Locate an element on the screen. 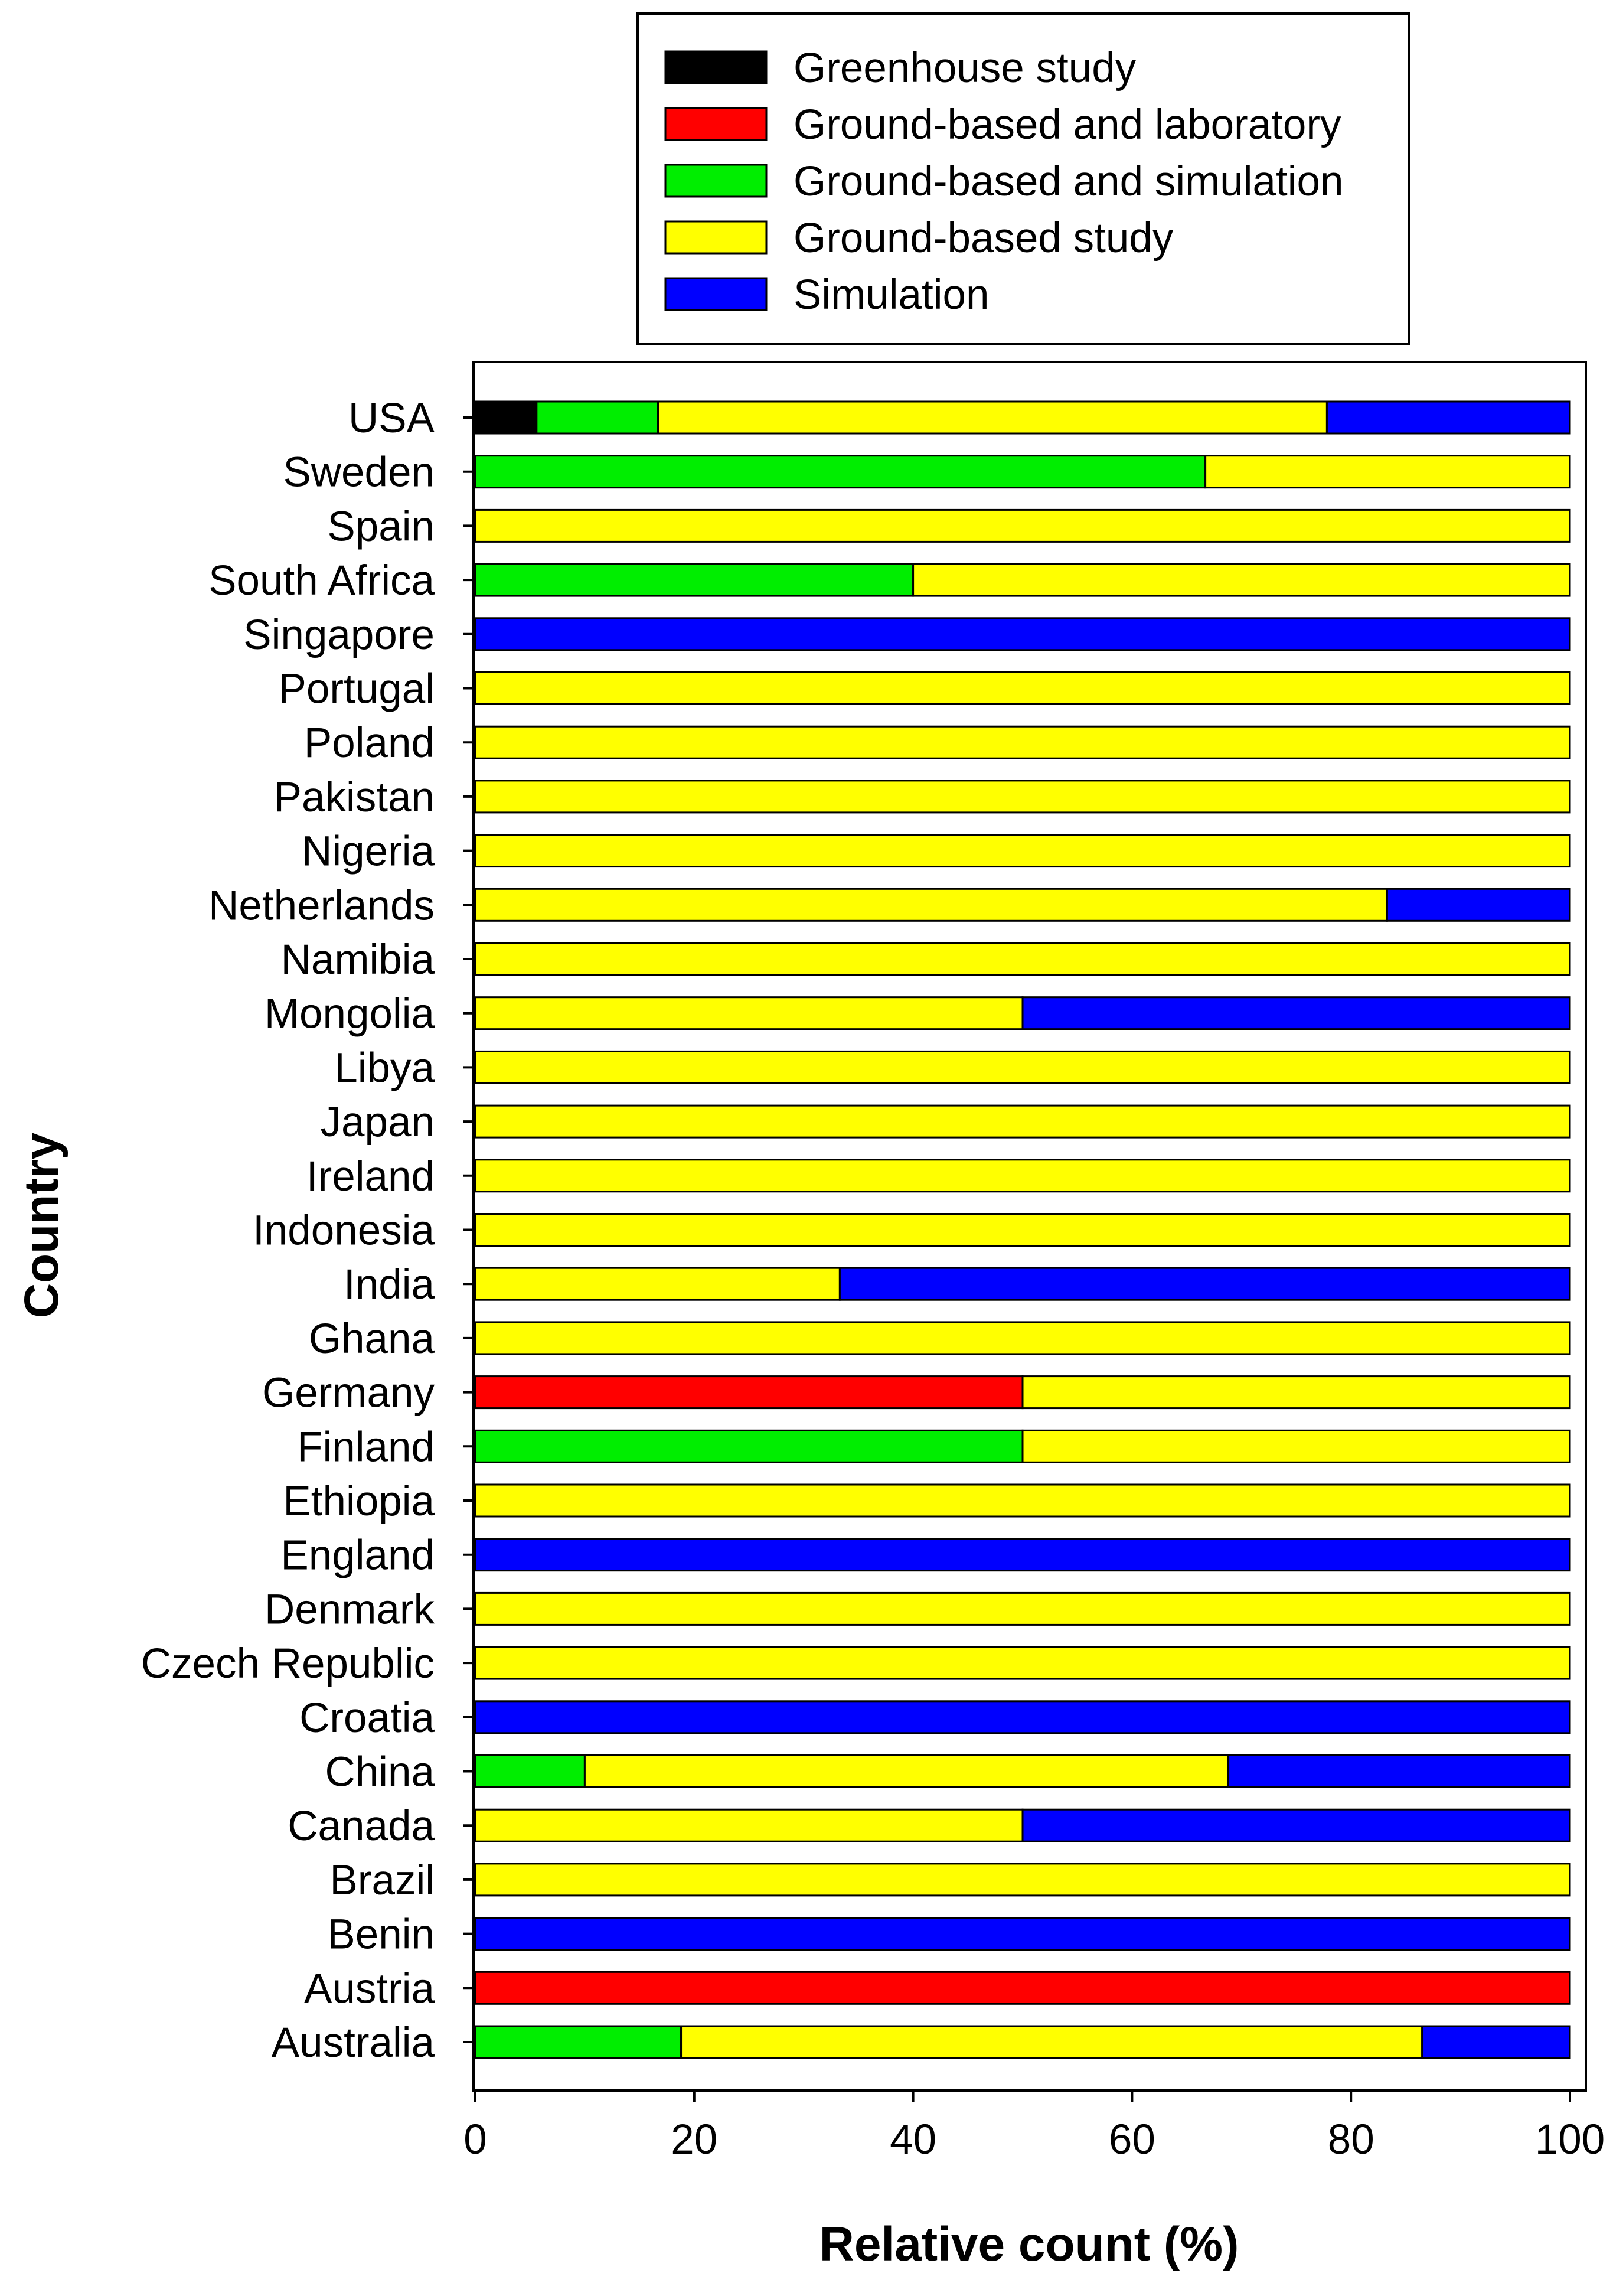  y-tick-label: Singapore is located at coordinates (339, 635).